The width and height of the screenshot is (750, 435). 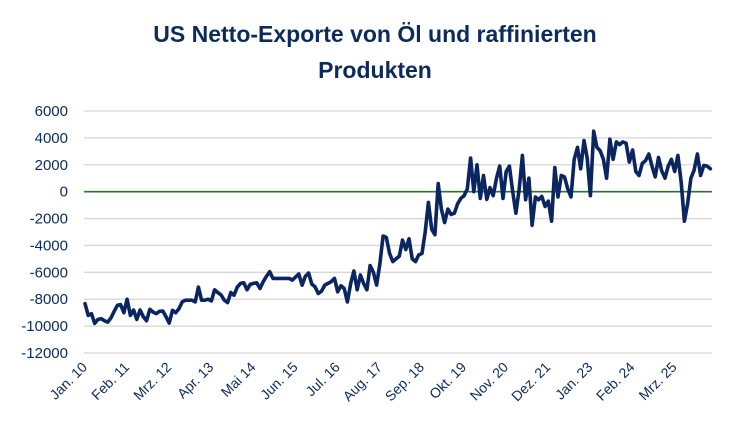 What do you see at coordinates (49, 299) in the screenshot?
I see `y-tick-label: -8000` at bounding box center [49, 299].